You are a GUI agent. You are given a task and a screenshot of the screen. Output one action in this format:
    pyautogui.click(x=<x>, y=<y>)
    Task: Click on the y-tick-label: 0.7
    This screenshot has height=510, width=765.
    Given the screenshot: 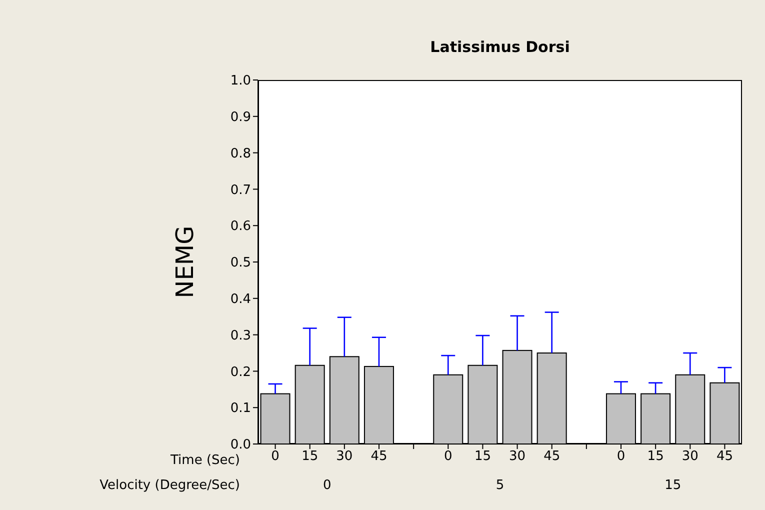 What is the action you would take?
    pyautogui.click(x=240, y=190)
    